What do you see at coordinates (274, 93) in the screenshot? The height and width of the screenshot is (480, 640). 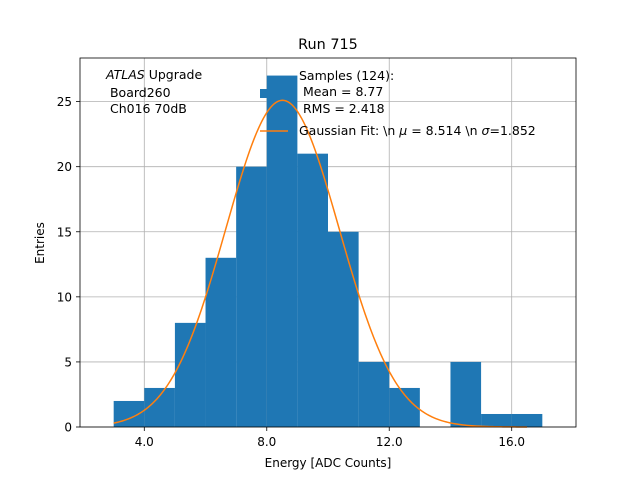 I see `legend-samples-swatch` at bounding box center [274, 93].